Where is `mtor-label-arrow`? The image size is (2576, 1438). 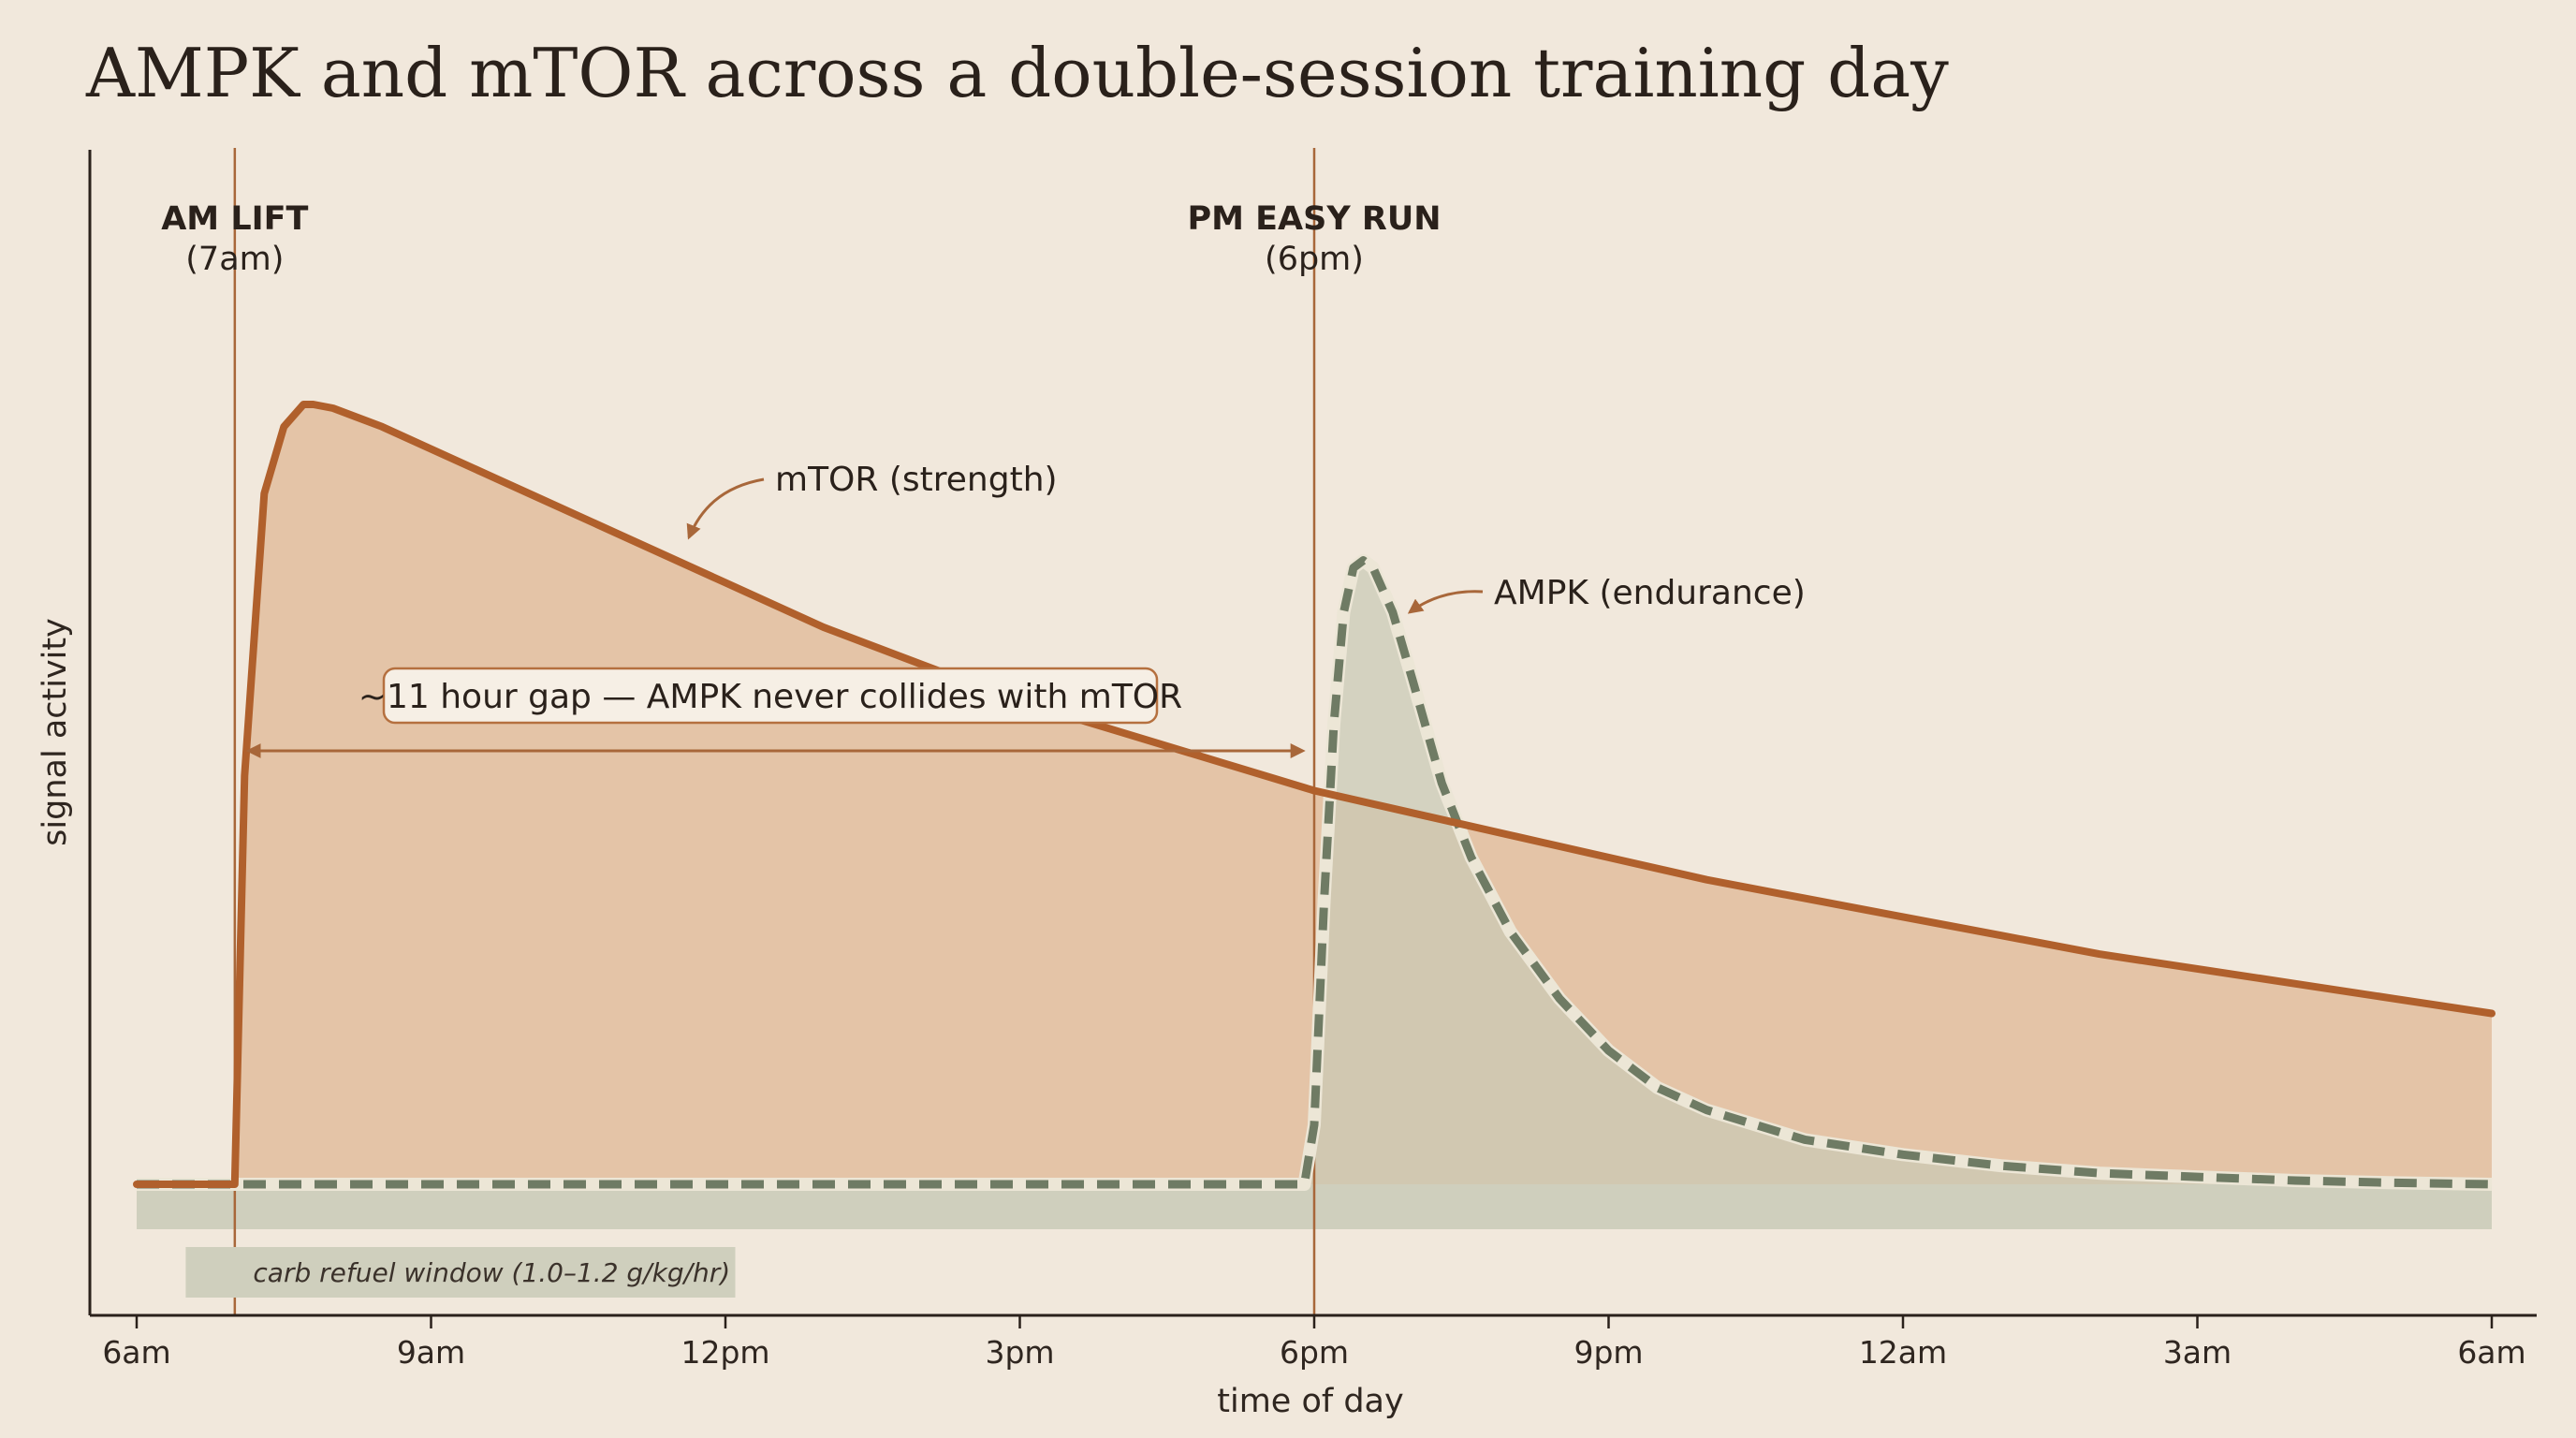
mtor-label-arrow is located at coordinates (725, 509).